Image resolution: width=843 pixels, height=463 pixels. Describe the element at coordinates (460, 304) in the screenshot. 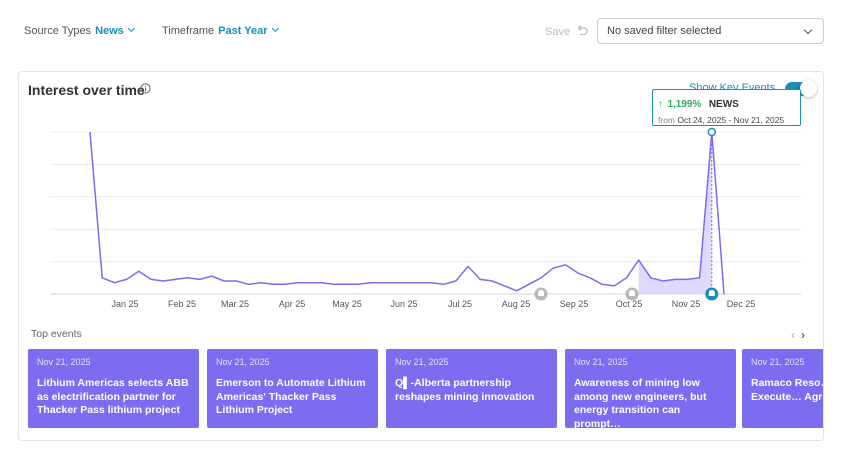

I see `x-tick-label: Jul 25` at that location.